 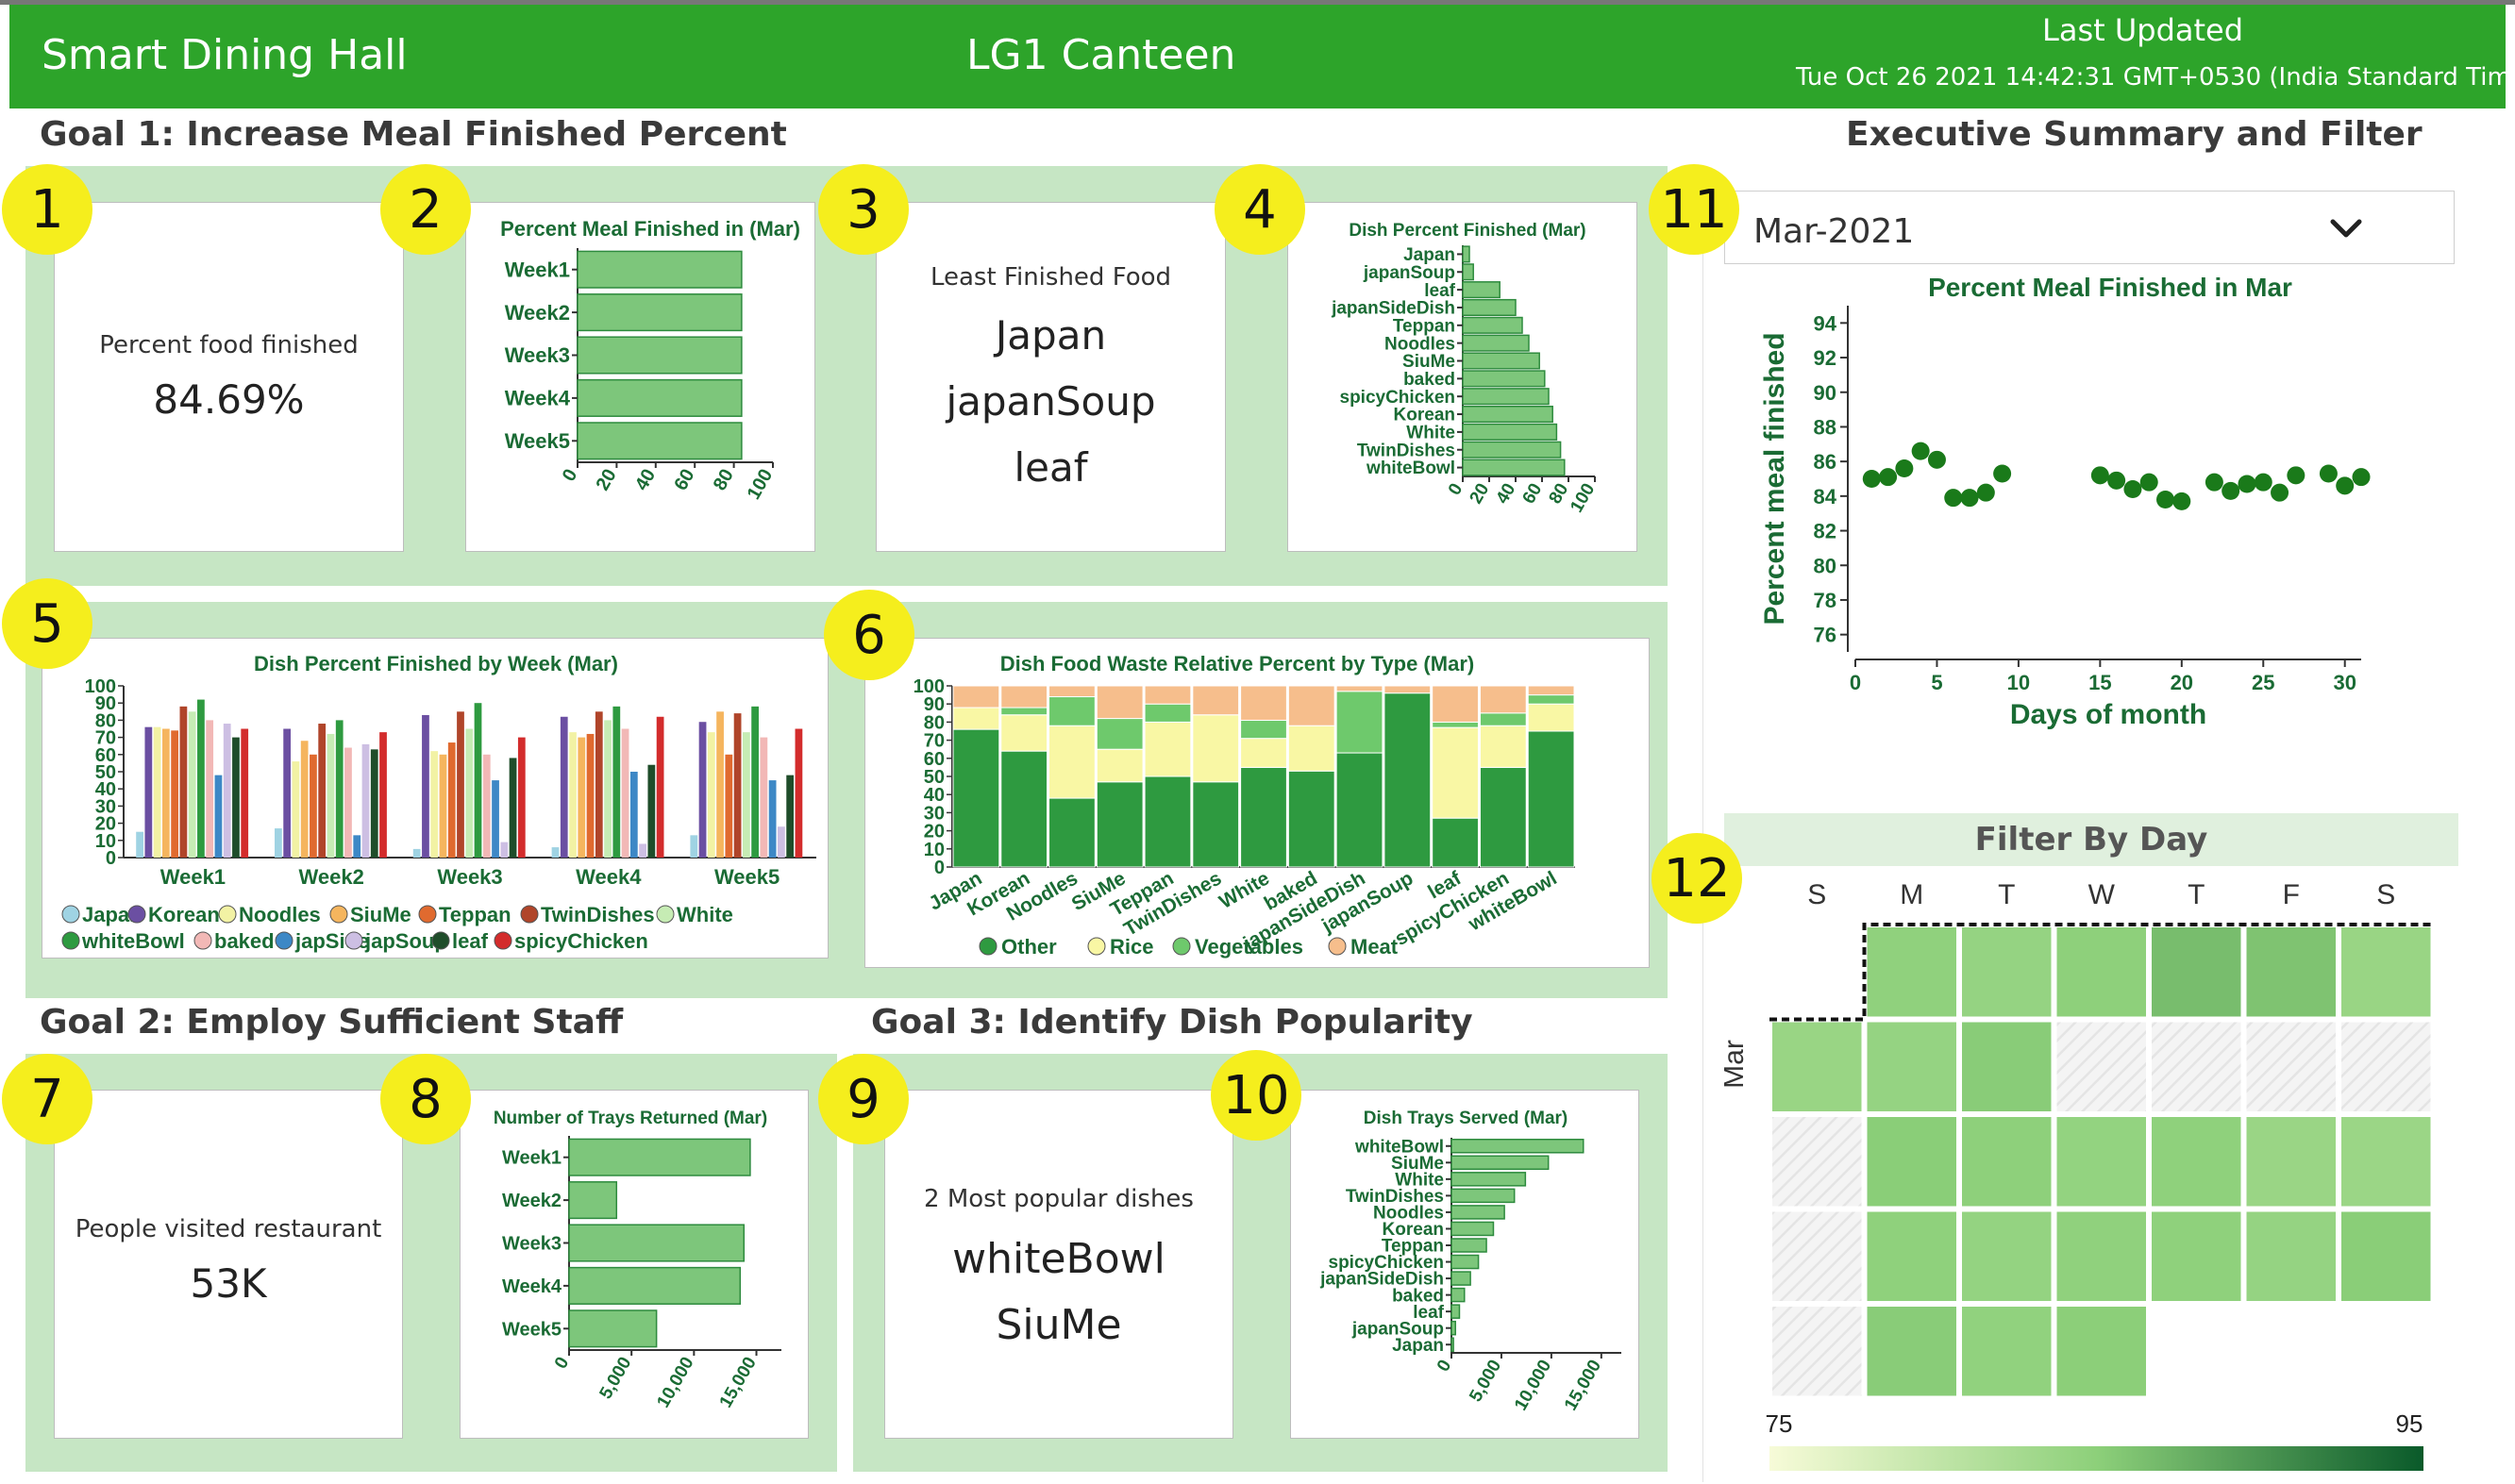 What do you see at coordinates (1131, 947) in the screenshot?
I see `legend-label: Rice` at bounding box center [1131, 947].